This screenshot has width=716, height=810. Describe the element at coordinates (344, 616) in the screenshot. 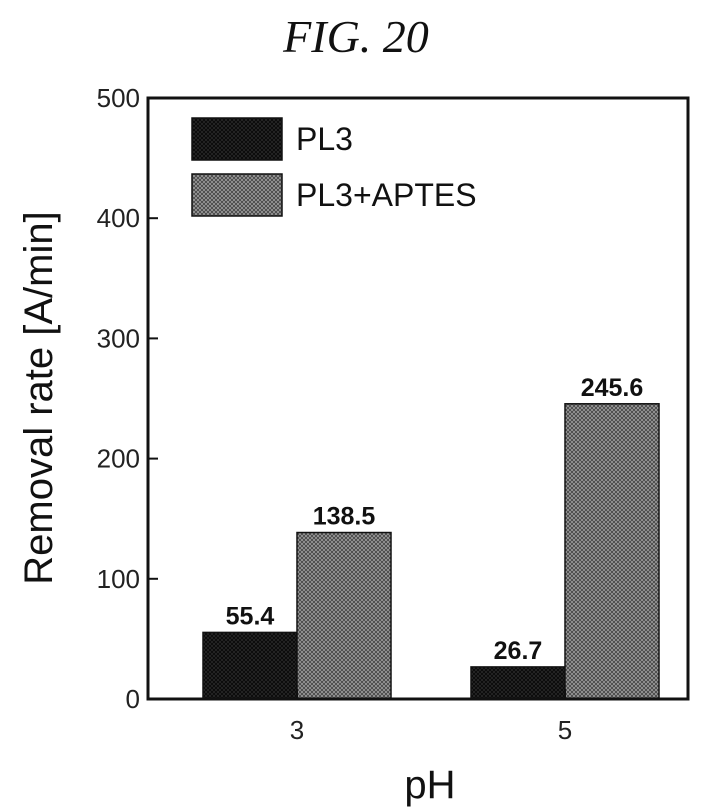

I see `bar-pl3-aptes-ph3` at that location.